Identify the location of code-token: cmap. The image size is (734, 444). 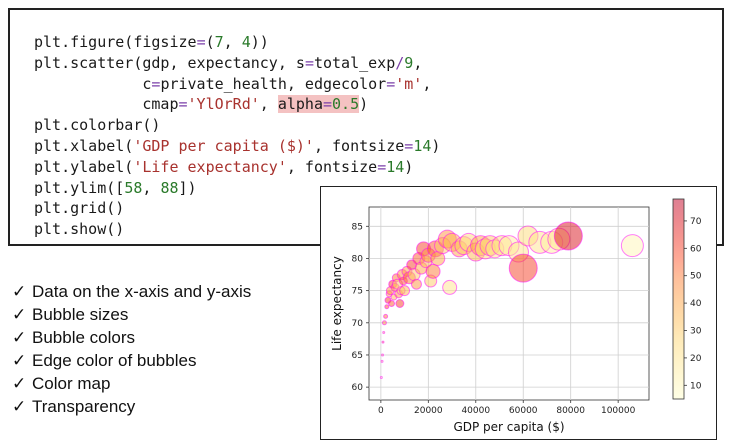
(106, 104).